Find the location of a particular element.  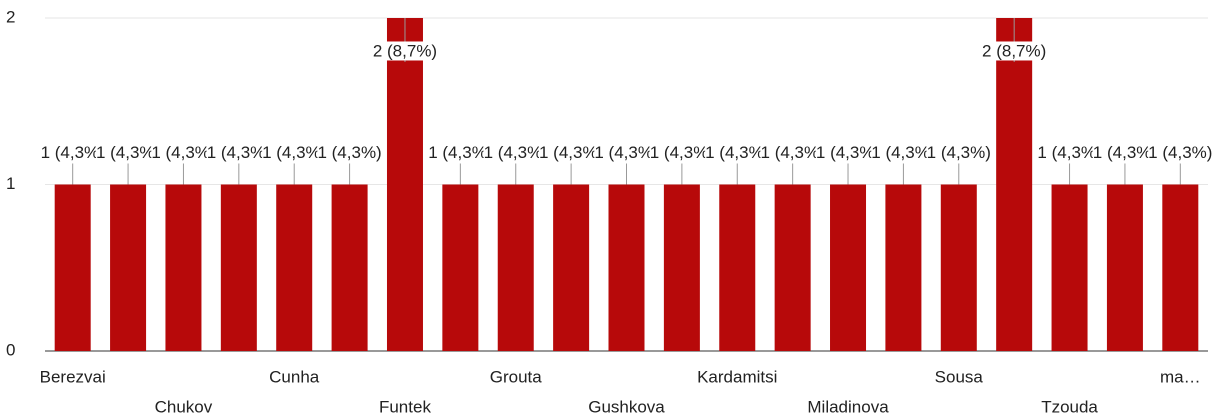

x-tick-label: Cunha is located at coordinates (294, 376).